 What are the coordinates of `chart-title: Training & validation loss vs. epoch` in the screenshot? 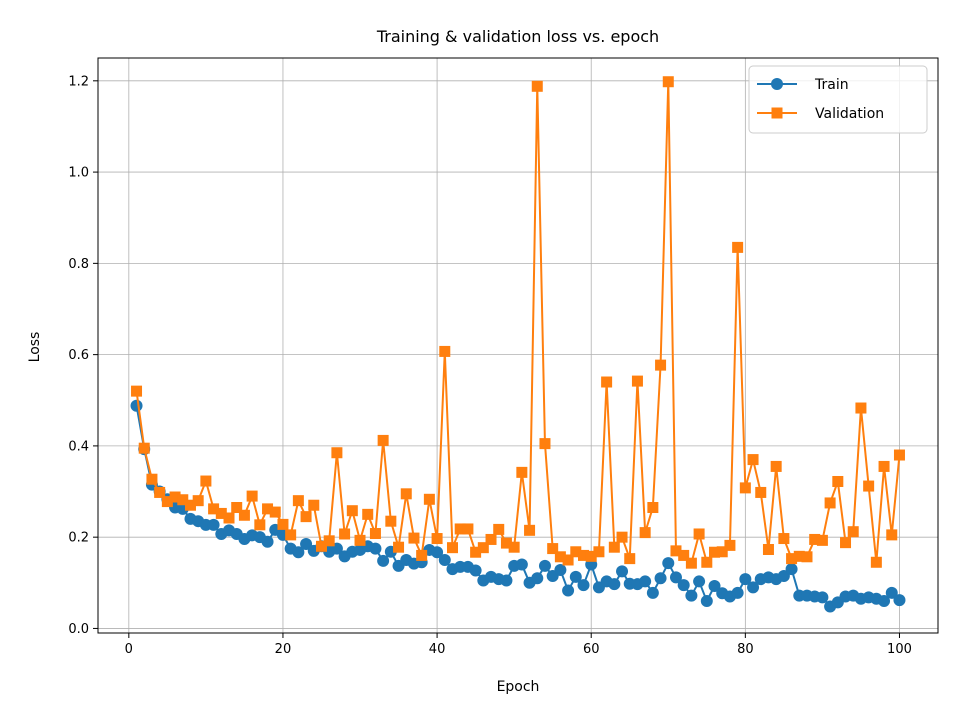 It's located at (517, 36).